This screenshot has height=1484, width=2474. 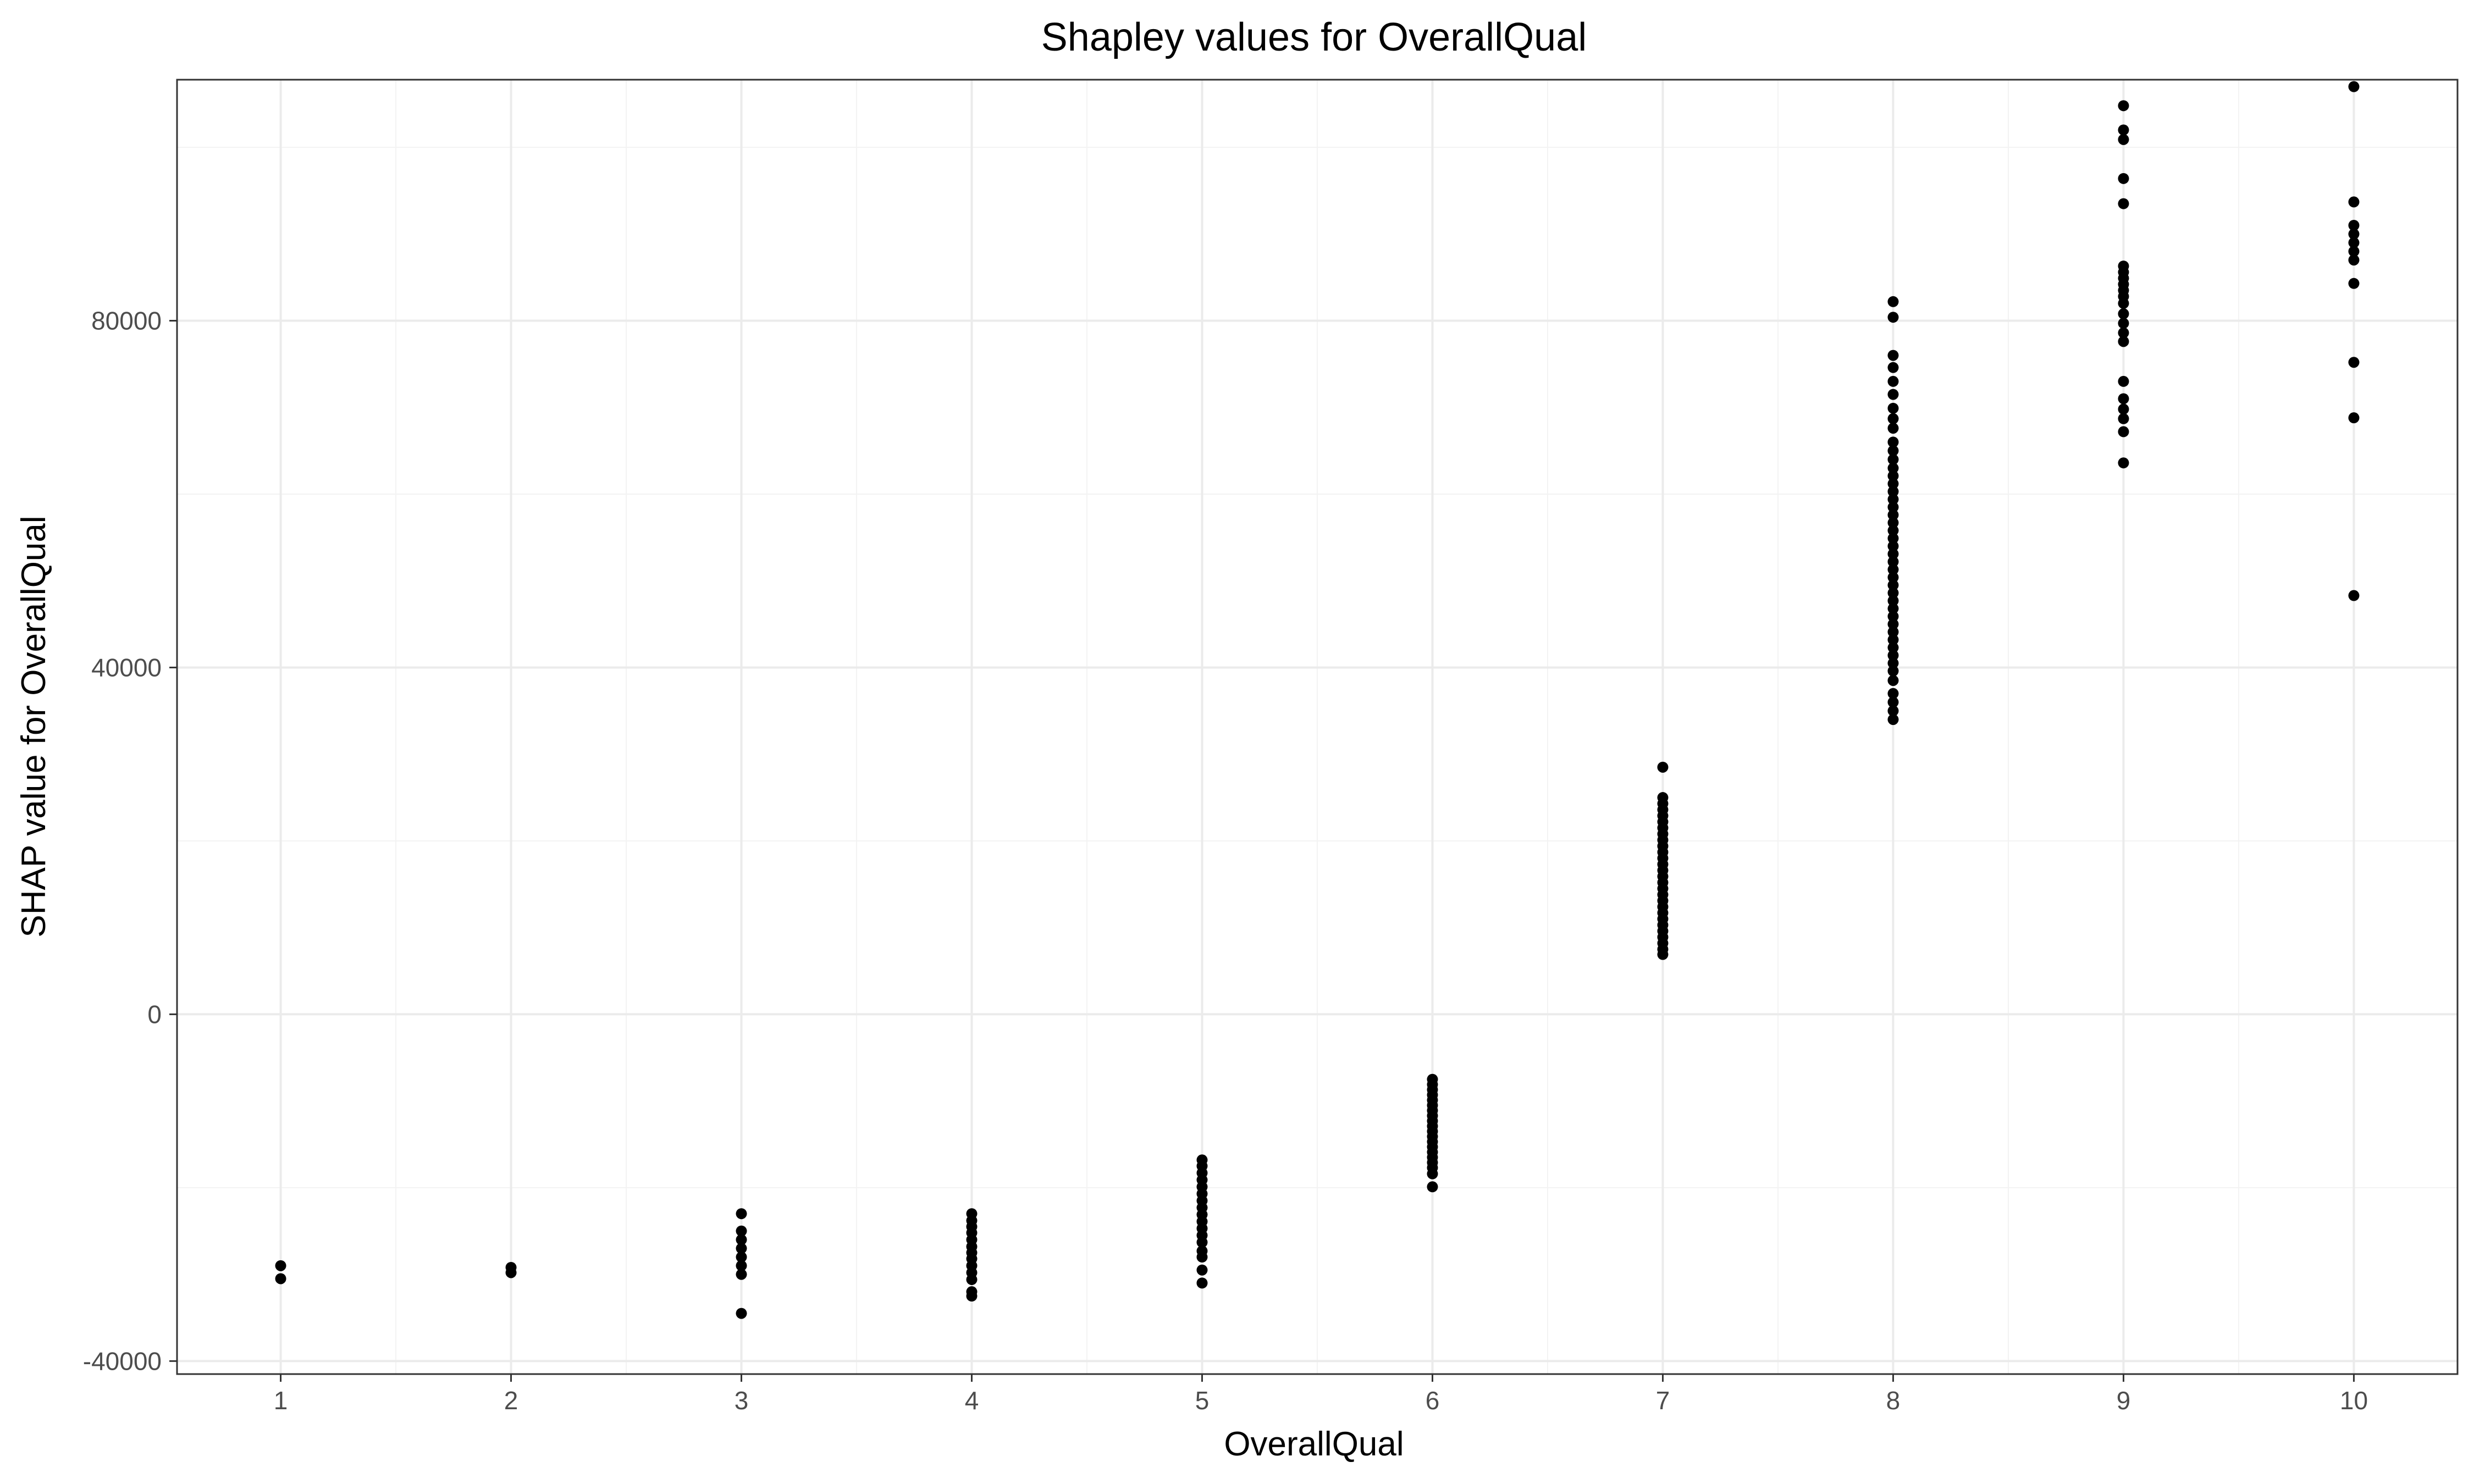 What do you see at coordinates (511, 1400) in the screenshot?
I see `x-tick-label: 2` at bounding box center [511, 1400].